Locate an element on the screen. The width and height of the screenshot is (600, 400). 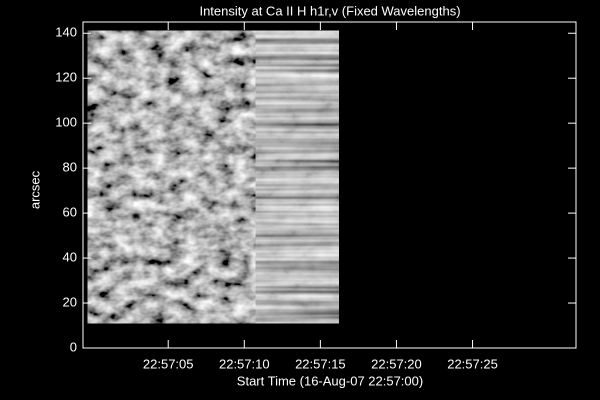
y-tick-label: 40 is located at coordinates (70, 257).